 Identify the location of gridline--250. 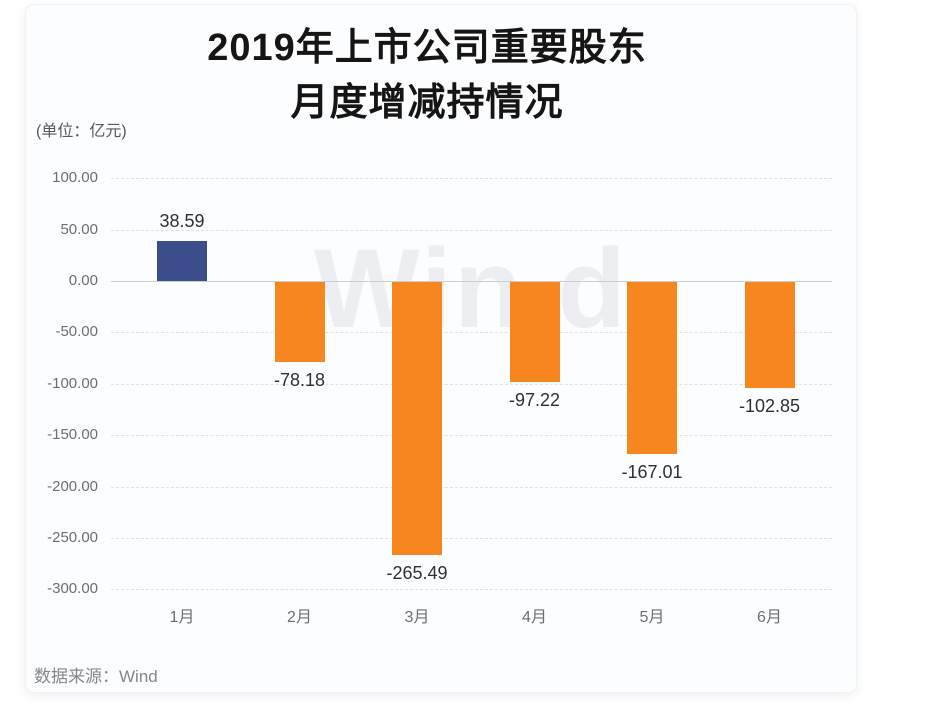
(471, 538).